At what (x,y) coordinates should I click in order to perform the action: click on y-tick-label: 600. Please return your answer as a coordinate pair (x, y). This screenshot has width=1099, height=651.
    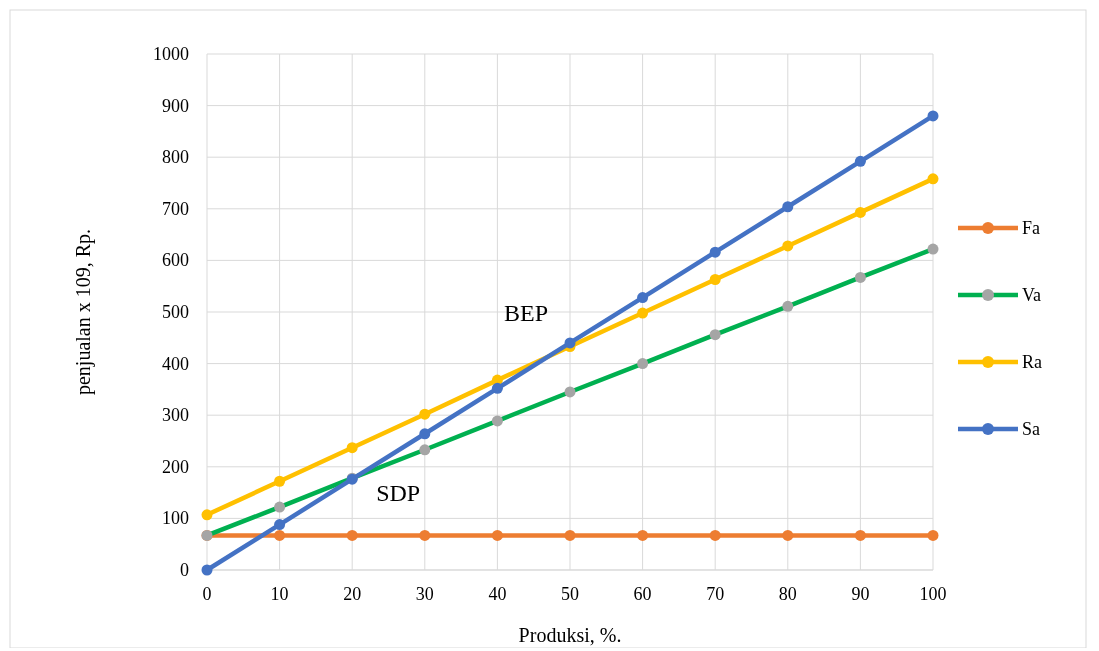
    Looking at the image, I should click on (175, 260).